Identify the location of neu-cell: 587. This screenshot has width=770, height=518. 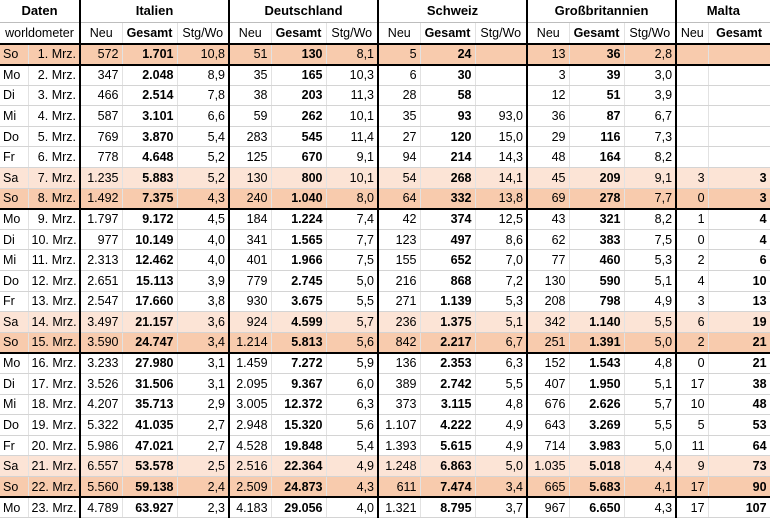
(101, 116).